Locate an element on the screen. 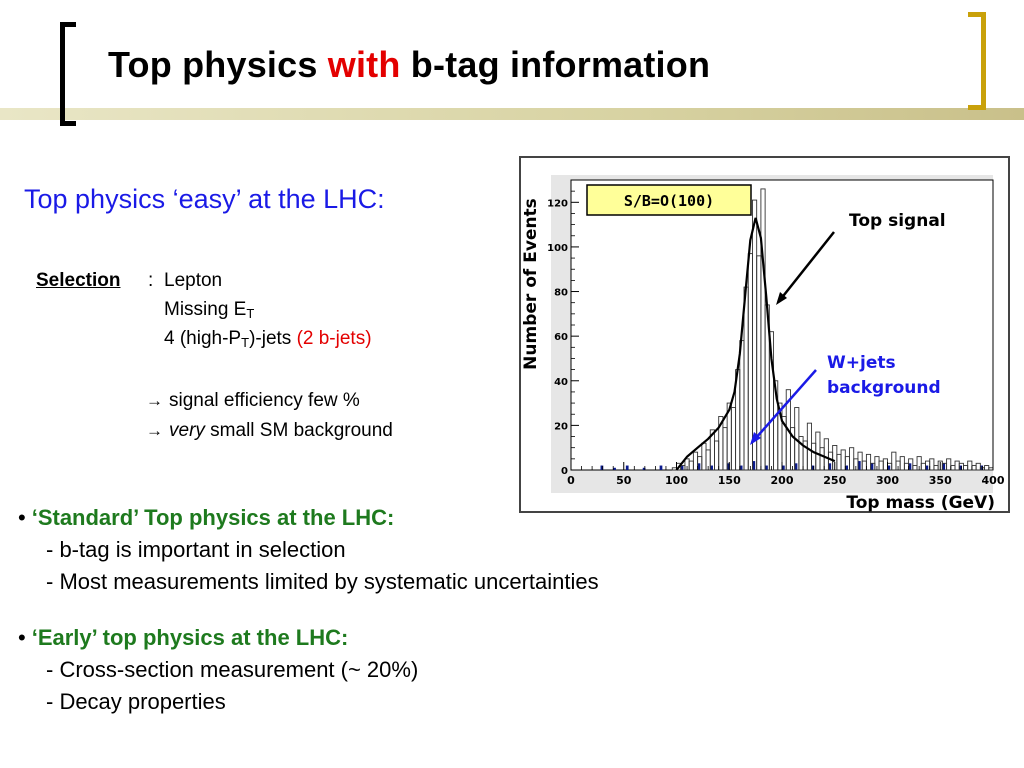  y-axis-label: Number of Events is located at coordinates (531, 284).